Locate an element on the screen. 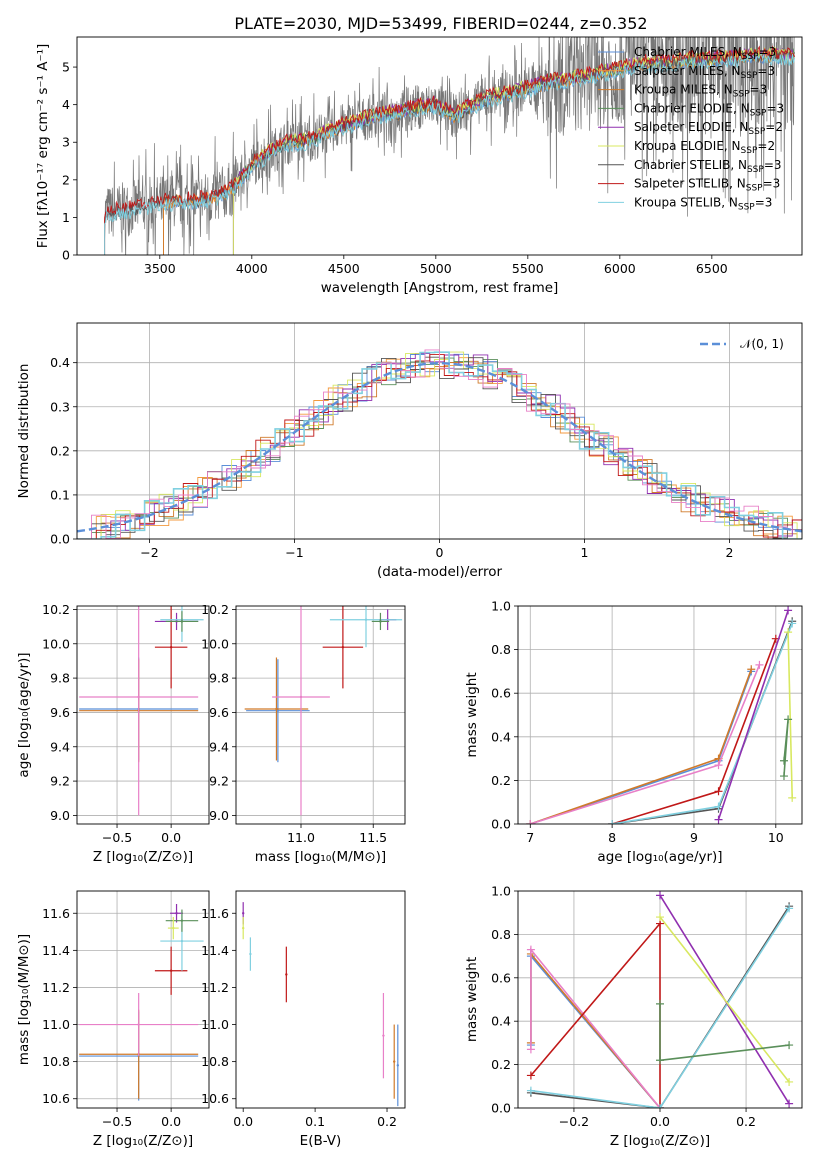  series-line-chabrier-elodie is located at coordinates (724, 1032).